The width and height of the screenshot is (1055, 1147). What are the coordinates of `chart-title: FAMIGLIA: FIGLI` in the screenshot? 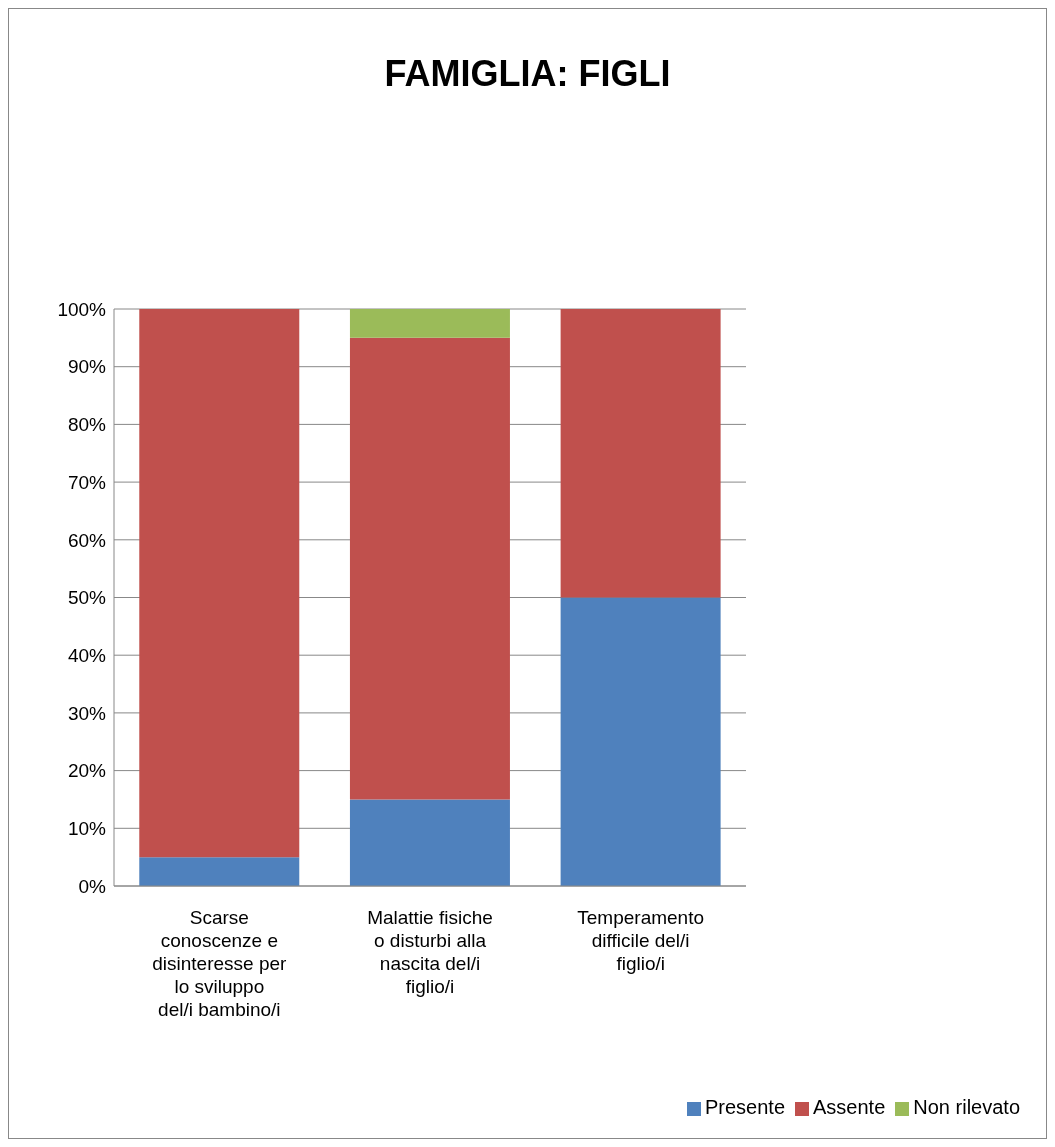 It's located at (527, 74).